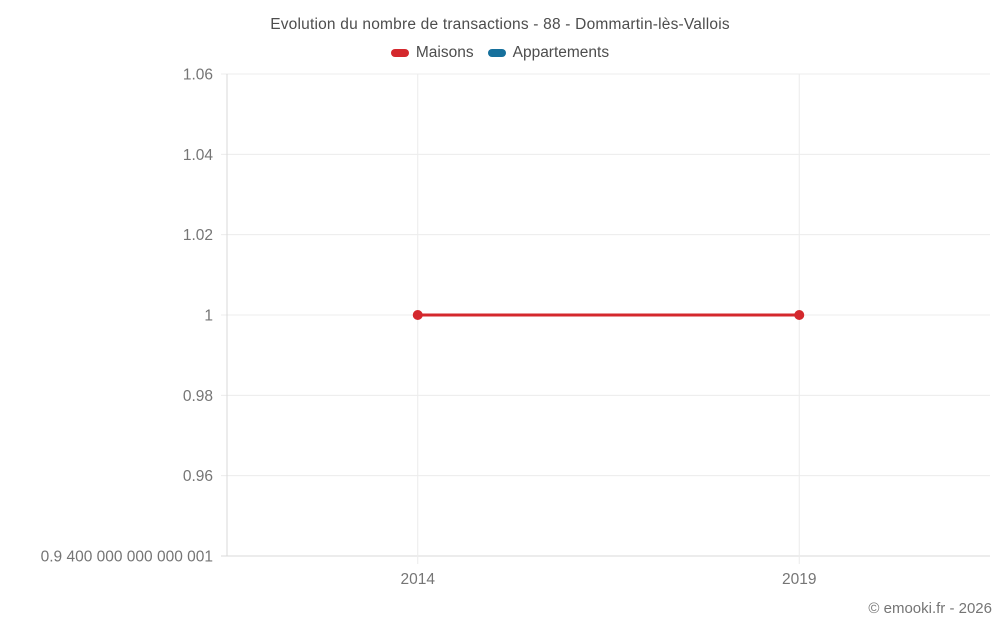 Image resolution: width=1000 pixels, height=625 pixels. What do you see at coordinates (444, 52) in the screenshot?
I see `legend-label: Maisons` at bounding box center [444, 52].